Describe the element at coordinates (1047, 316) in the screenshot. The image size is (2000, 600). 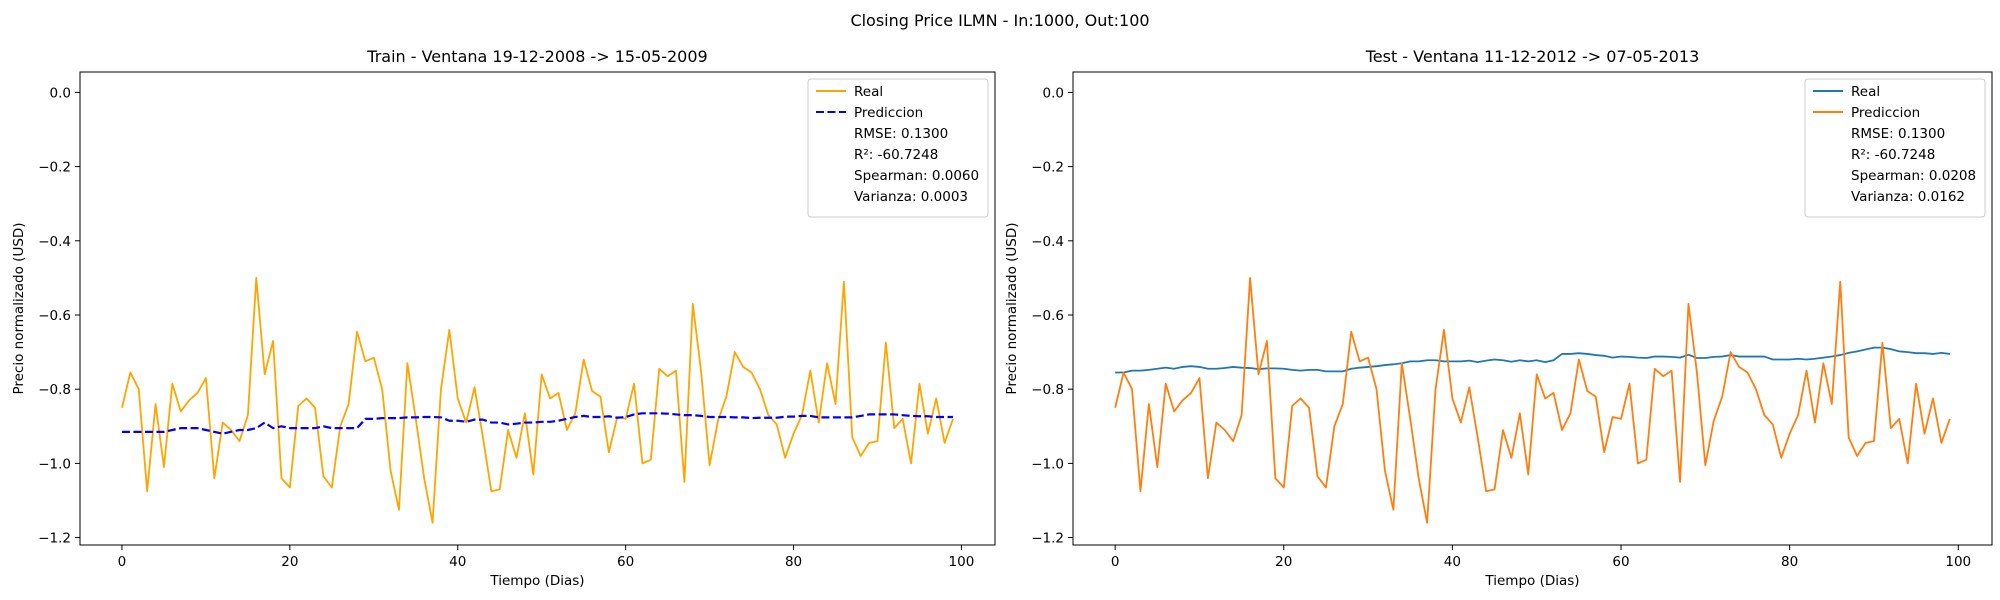
I see `test-y-tick-label: −0.6` at that location.